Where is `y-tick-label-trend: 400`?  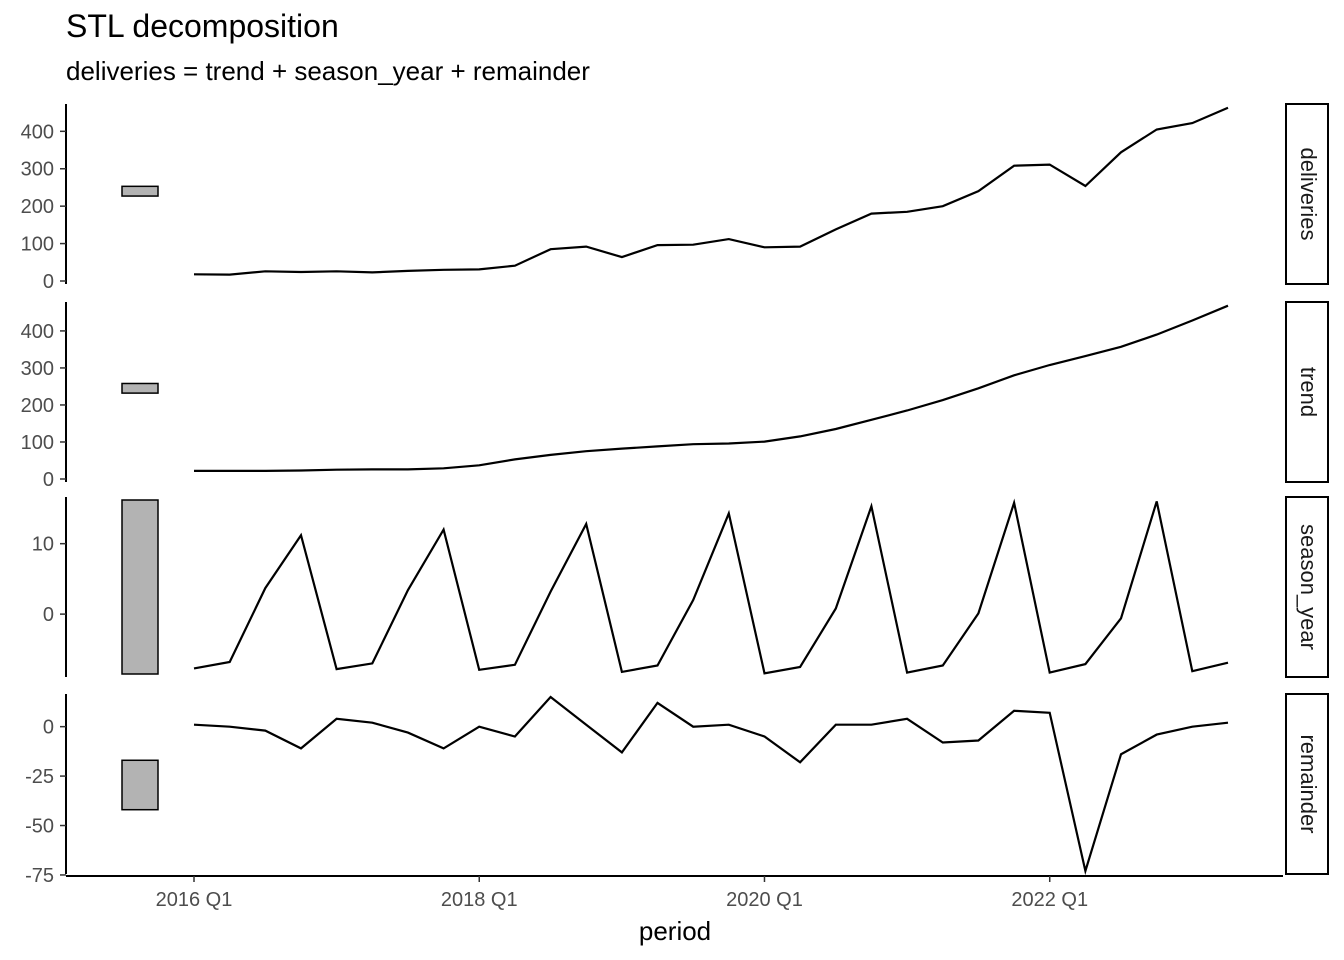 y-tick-label-trend: 400 is located at coordinates (37, 332).